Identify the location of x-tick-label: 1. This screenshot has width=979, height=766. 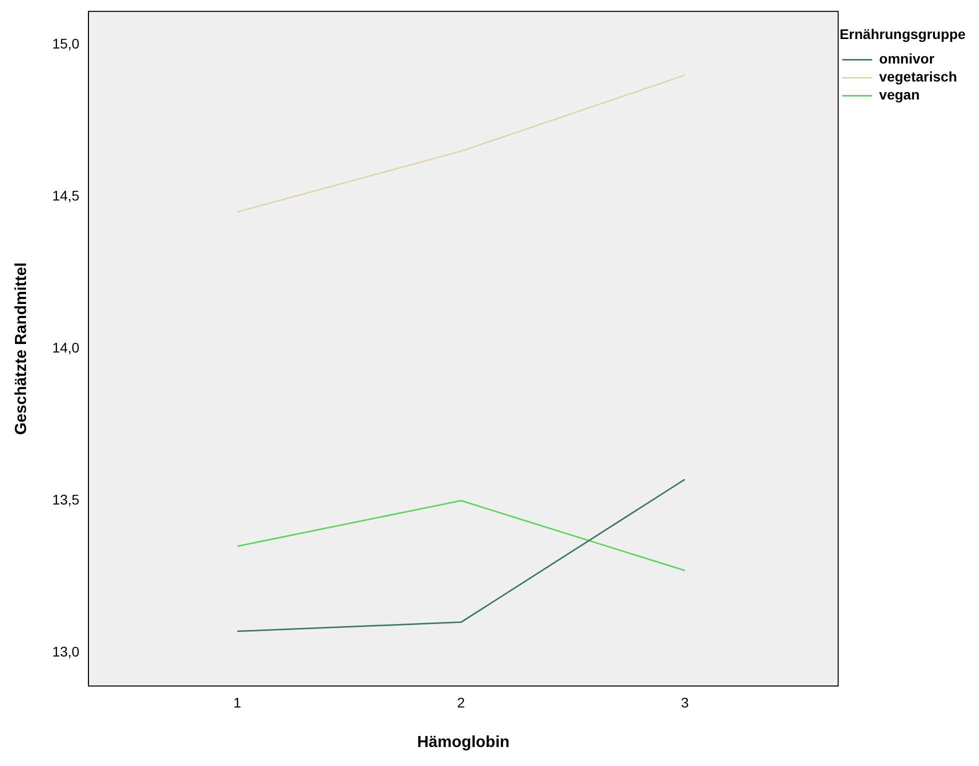
(237, 702).